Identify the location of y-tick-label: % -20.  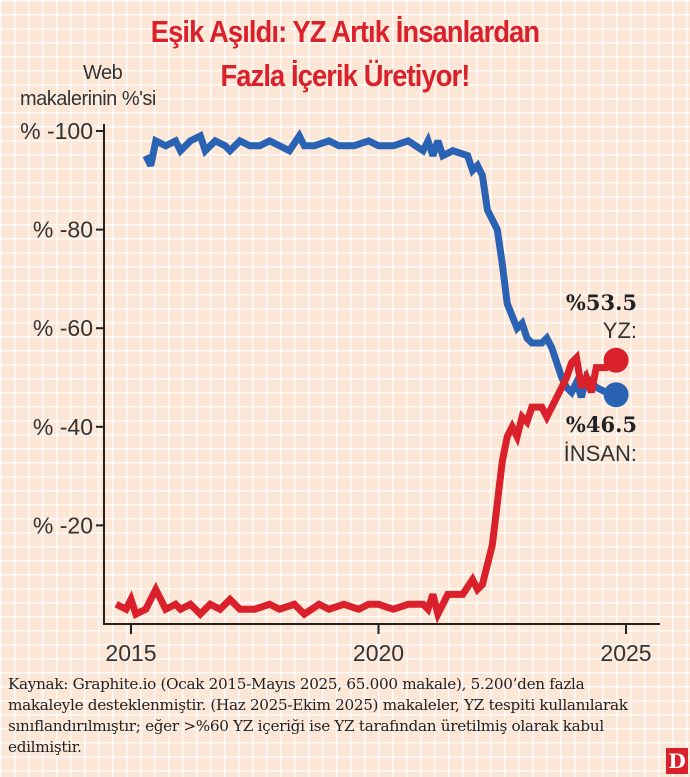
(63, 525).